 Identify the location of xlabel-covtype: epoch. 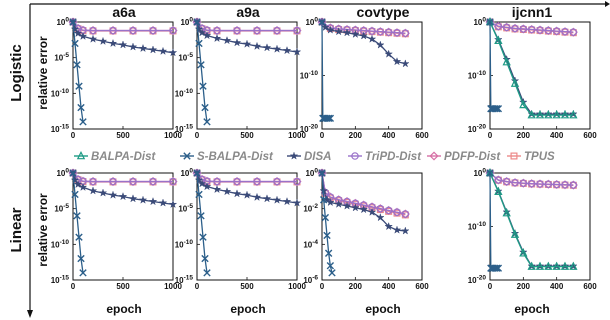
(382, 309).